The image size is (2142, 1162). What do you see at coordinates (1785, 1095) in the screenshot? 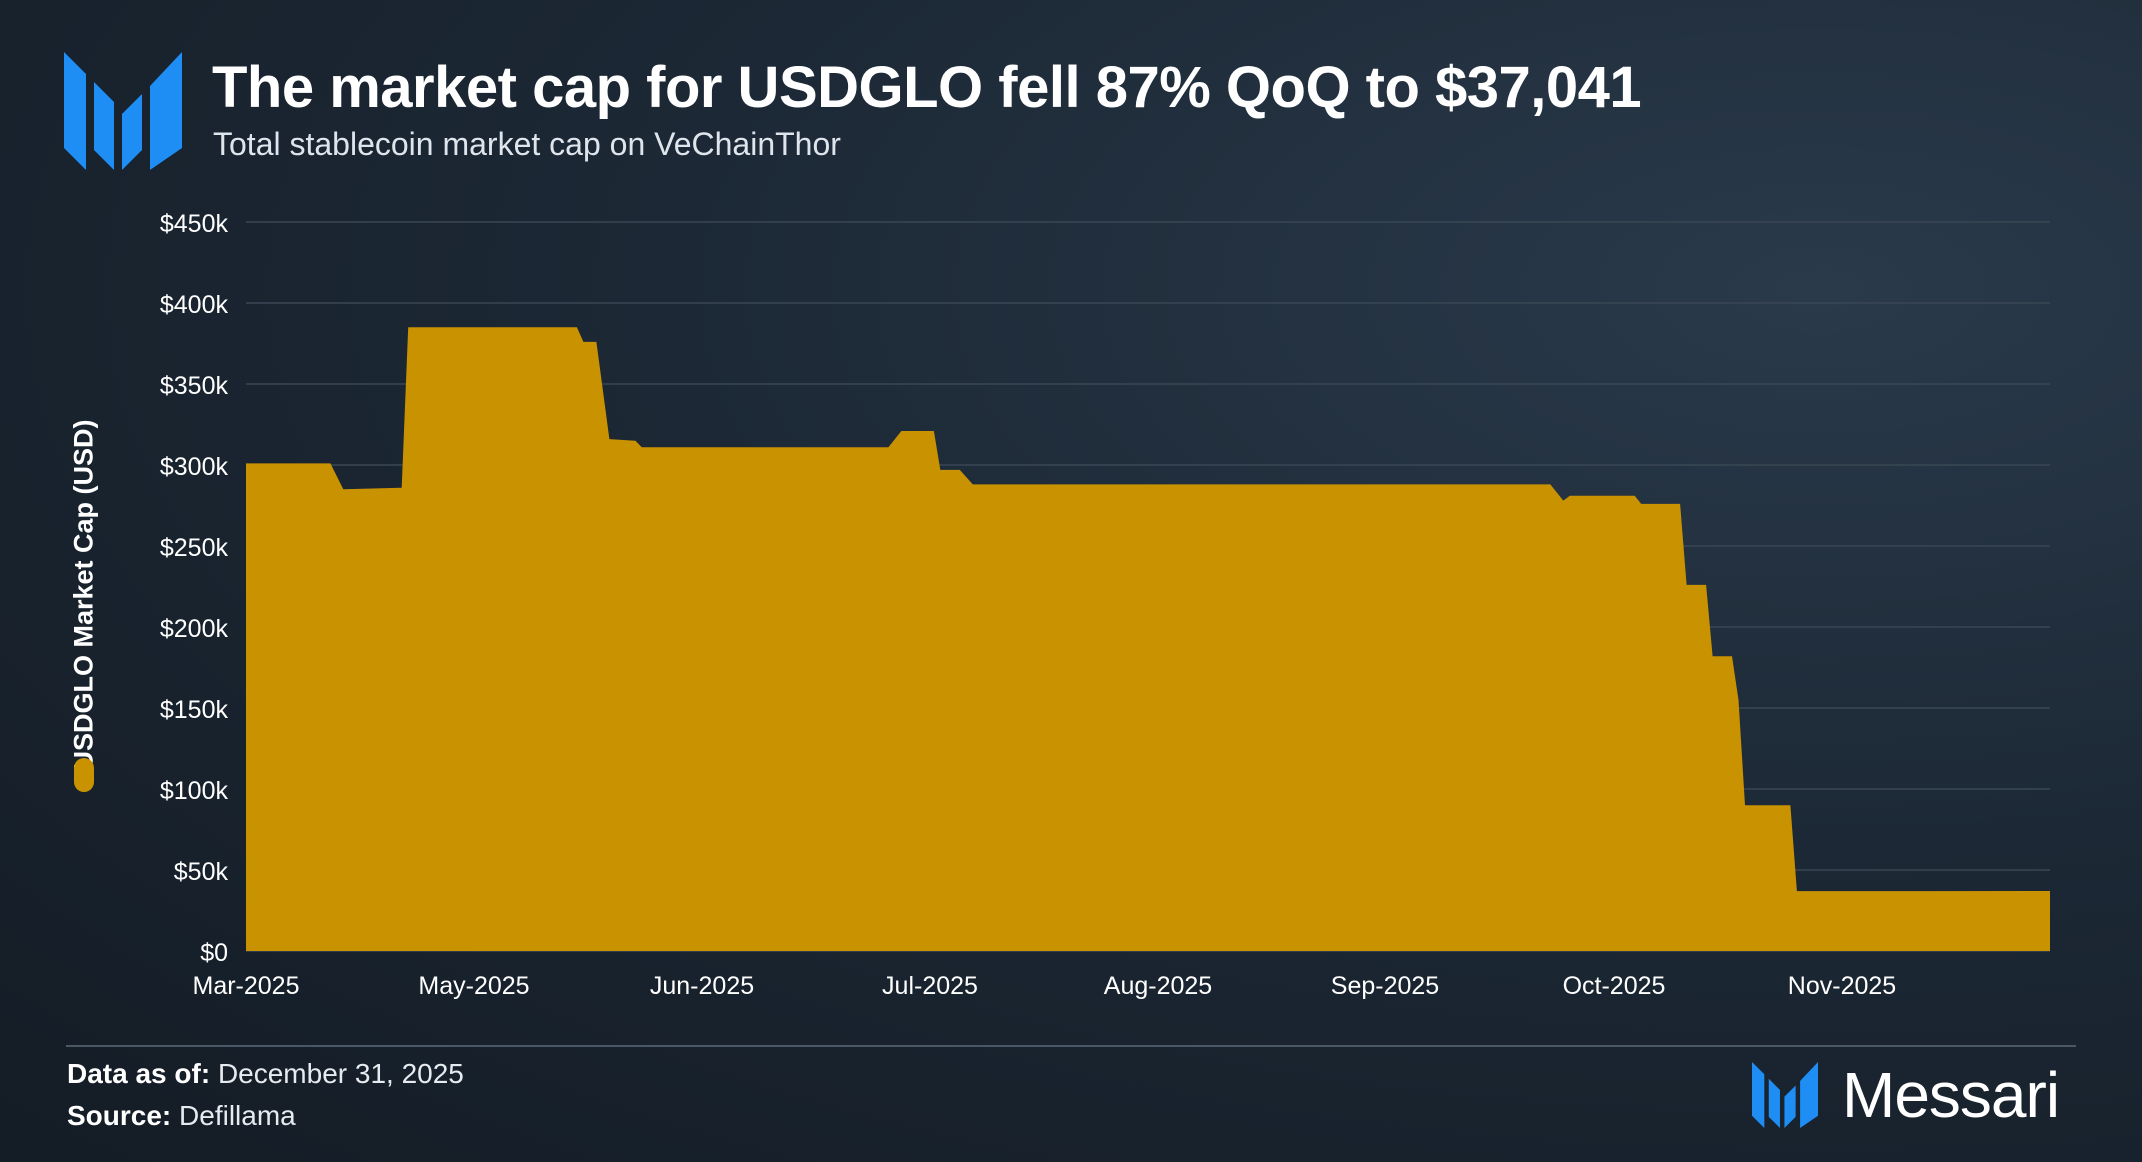
I see `messari-brand-icon` at bounding box center [1785, 1095].